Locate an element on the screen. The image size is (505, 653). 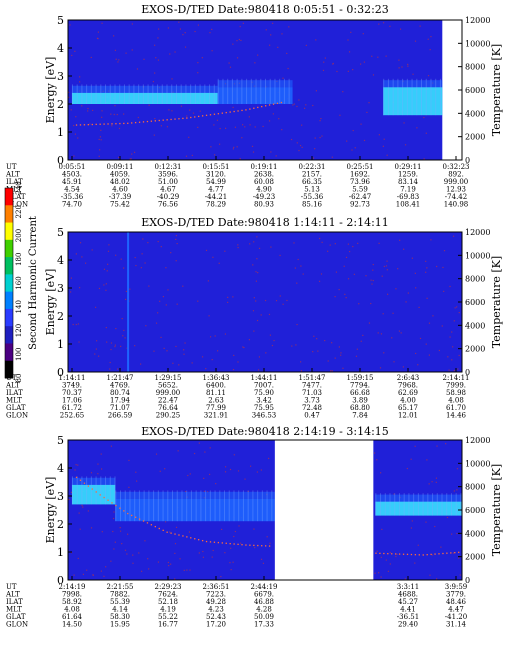
row-value: 7998. is located at coordinates (72, 595).